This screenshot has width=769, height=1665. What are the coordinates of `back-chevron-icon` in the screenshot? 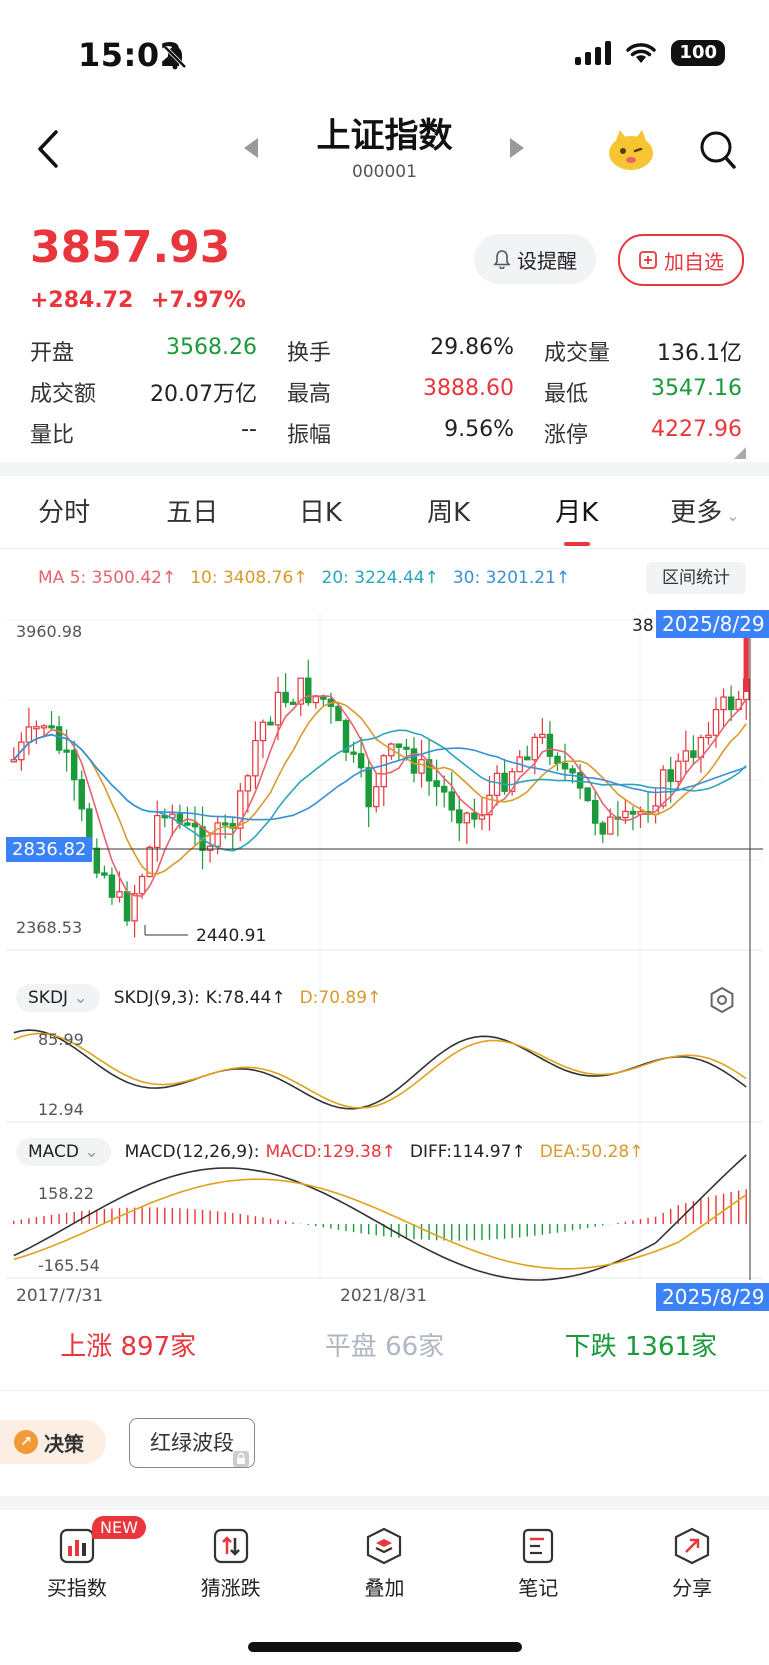 It's located at (48, 149).